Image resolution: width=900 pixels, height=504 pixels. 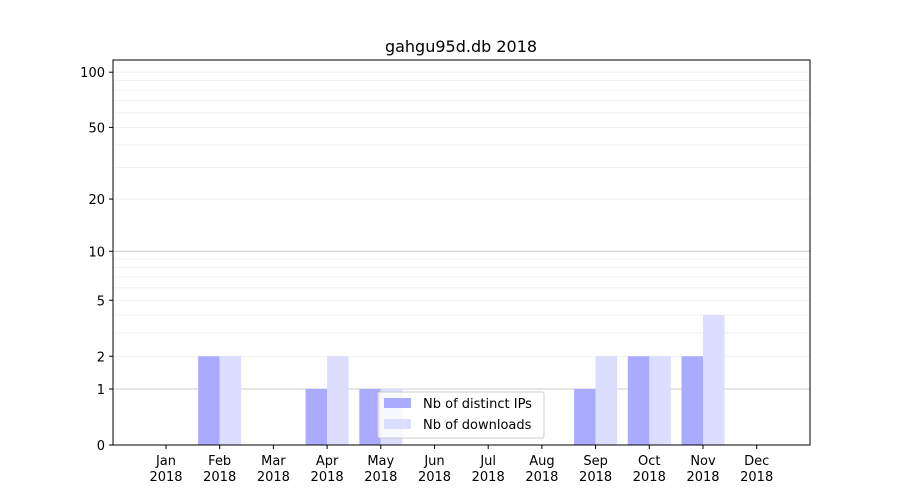 I want to click on y-tick-label: 100, so click(x=92, y=73).